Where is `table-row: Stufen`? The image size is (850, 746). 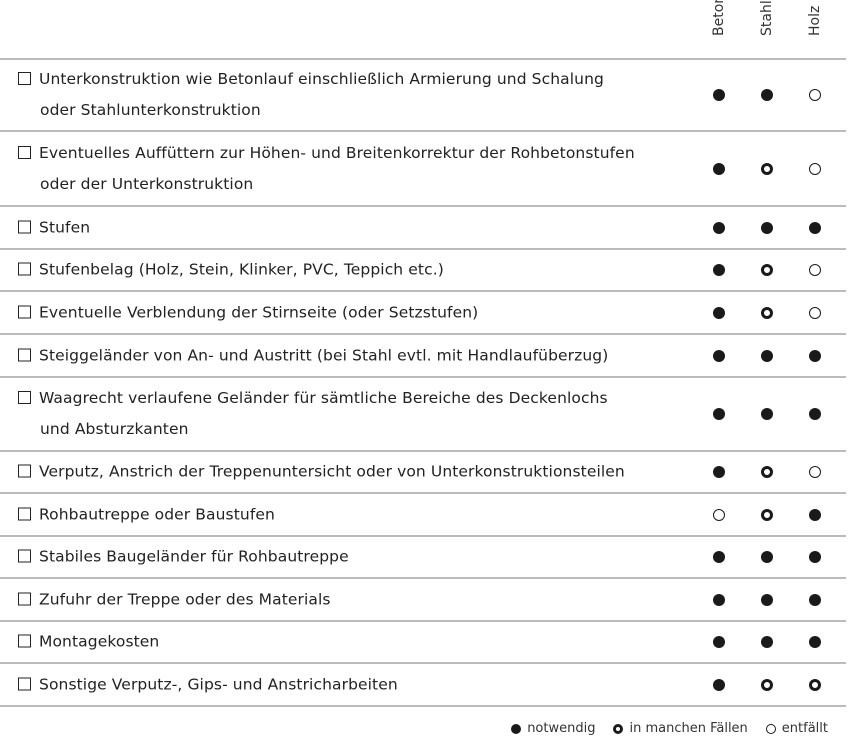
table-row: Stufen is located at coordinates (423, 228).